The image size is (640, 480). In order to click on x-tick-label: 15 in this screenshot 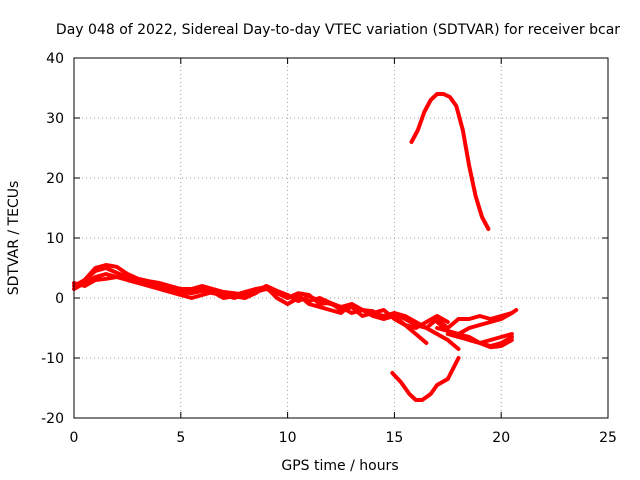, I will do `click(394, 438)`.